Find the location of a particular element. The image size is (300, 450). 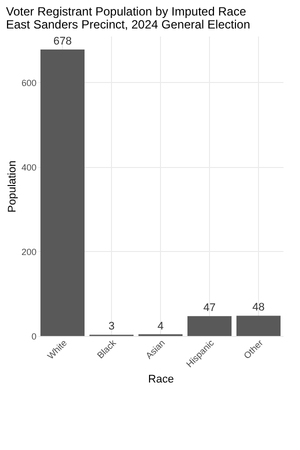

y-tick-label: 0 is located at coordinates (33, 337).